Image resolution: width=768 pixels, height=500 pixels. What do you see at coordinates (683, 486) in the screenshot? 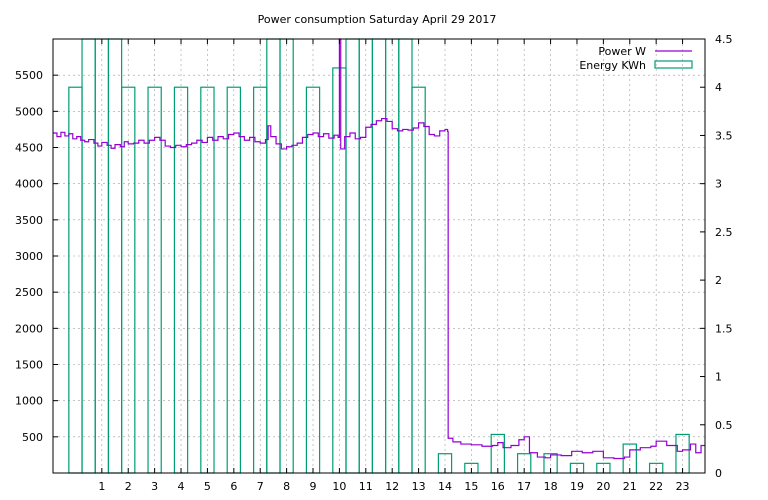
I see `x-tick-label: 23` at bounding box center [683, 486].